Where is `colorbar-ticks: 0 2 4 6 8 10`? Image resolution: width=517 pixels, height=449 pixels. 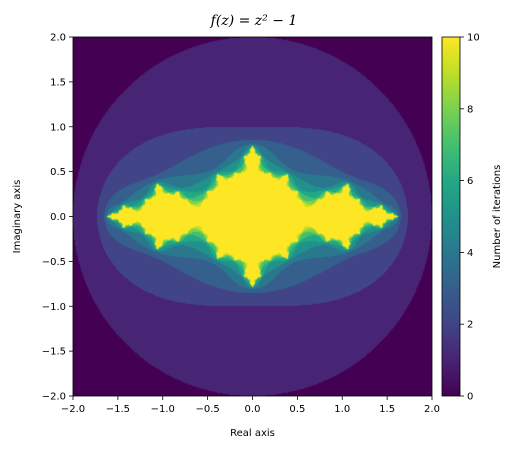 colorbar-ticks: 0 2 4 6 8 10 is located at coordinates (470, 218).